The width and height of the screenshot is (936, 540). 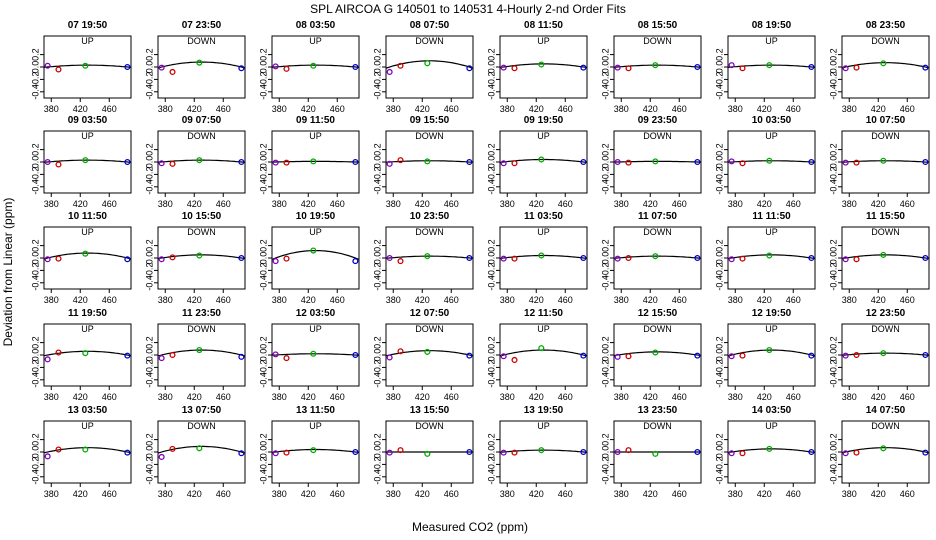 I want to click on panel: 08 07:50 DOWN 0.20.0-0.2-0.4 380 420 460, so click(x=423, y=67).